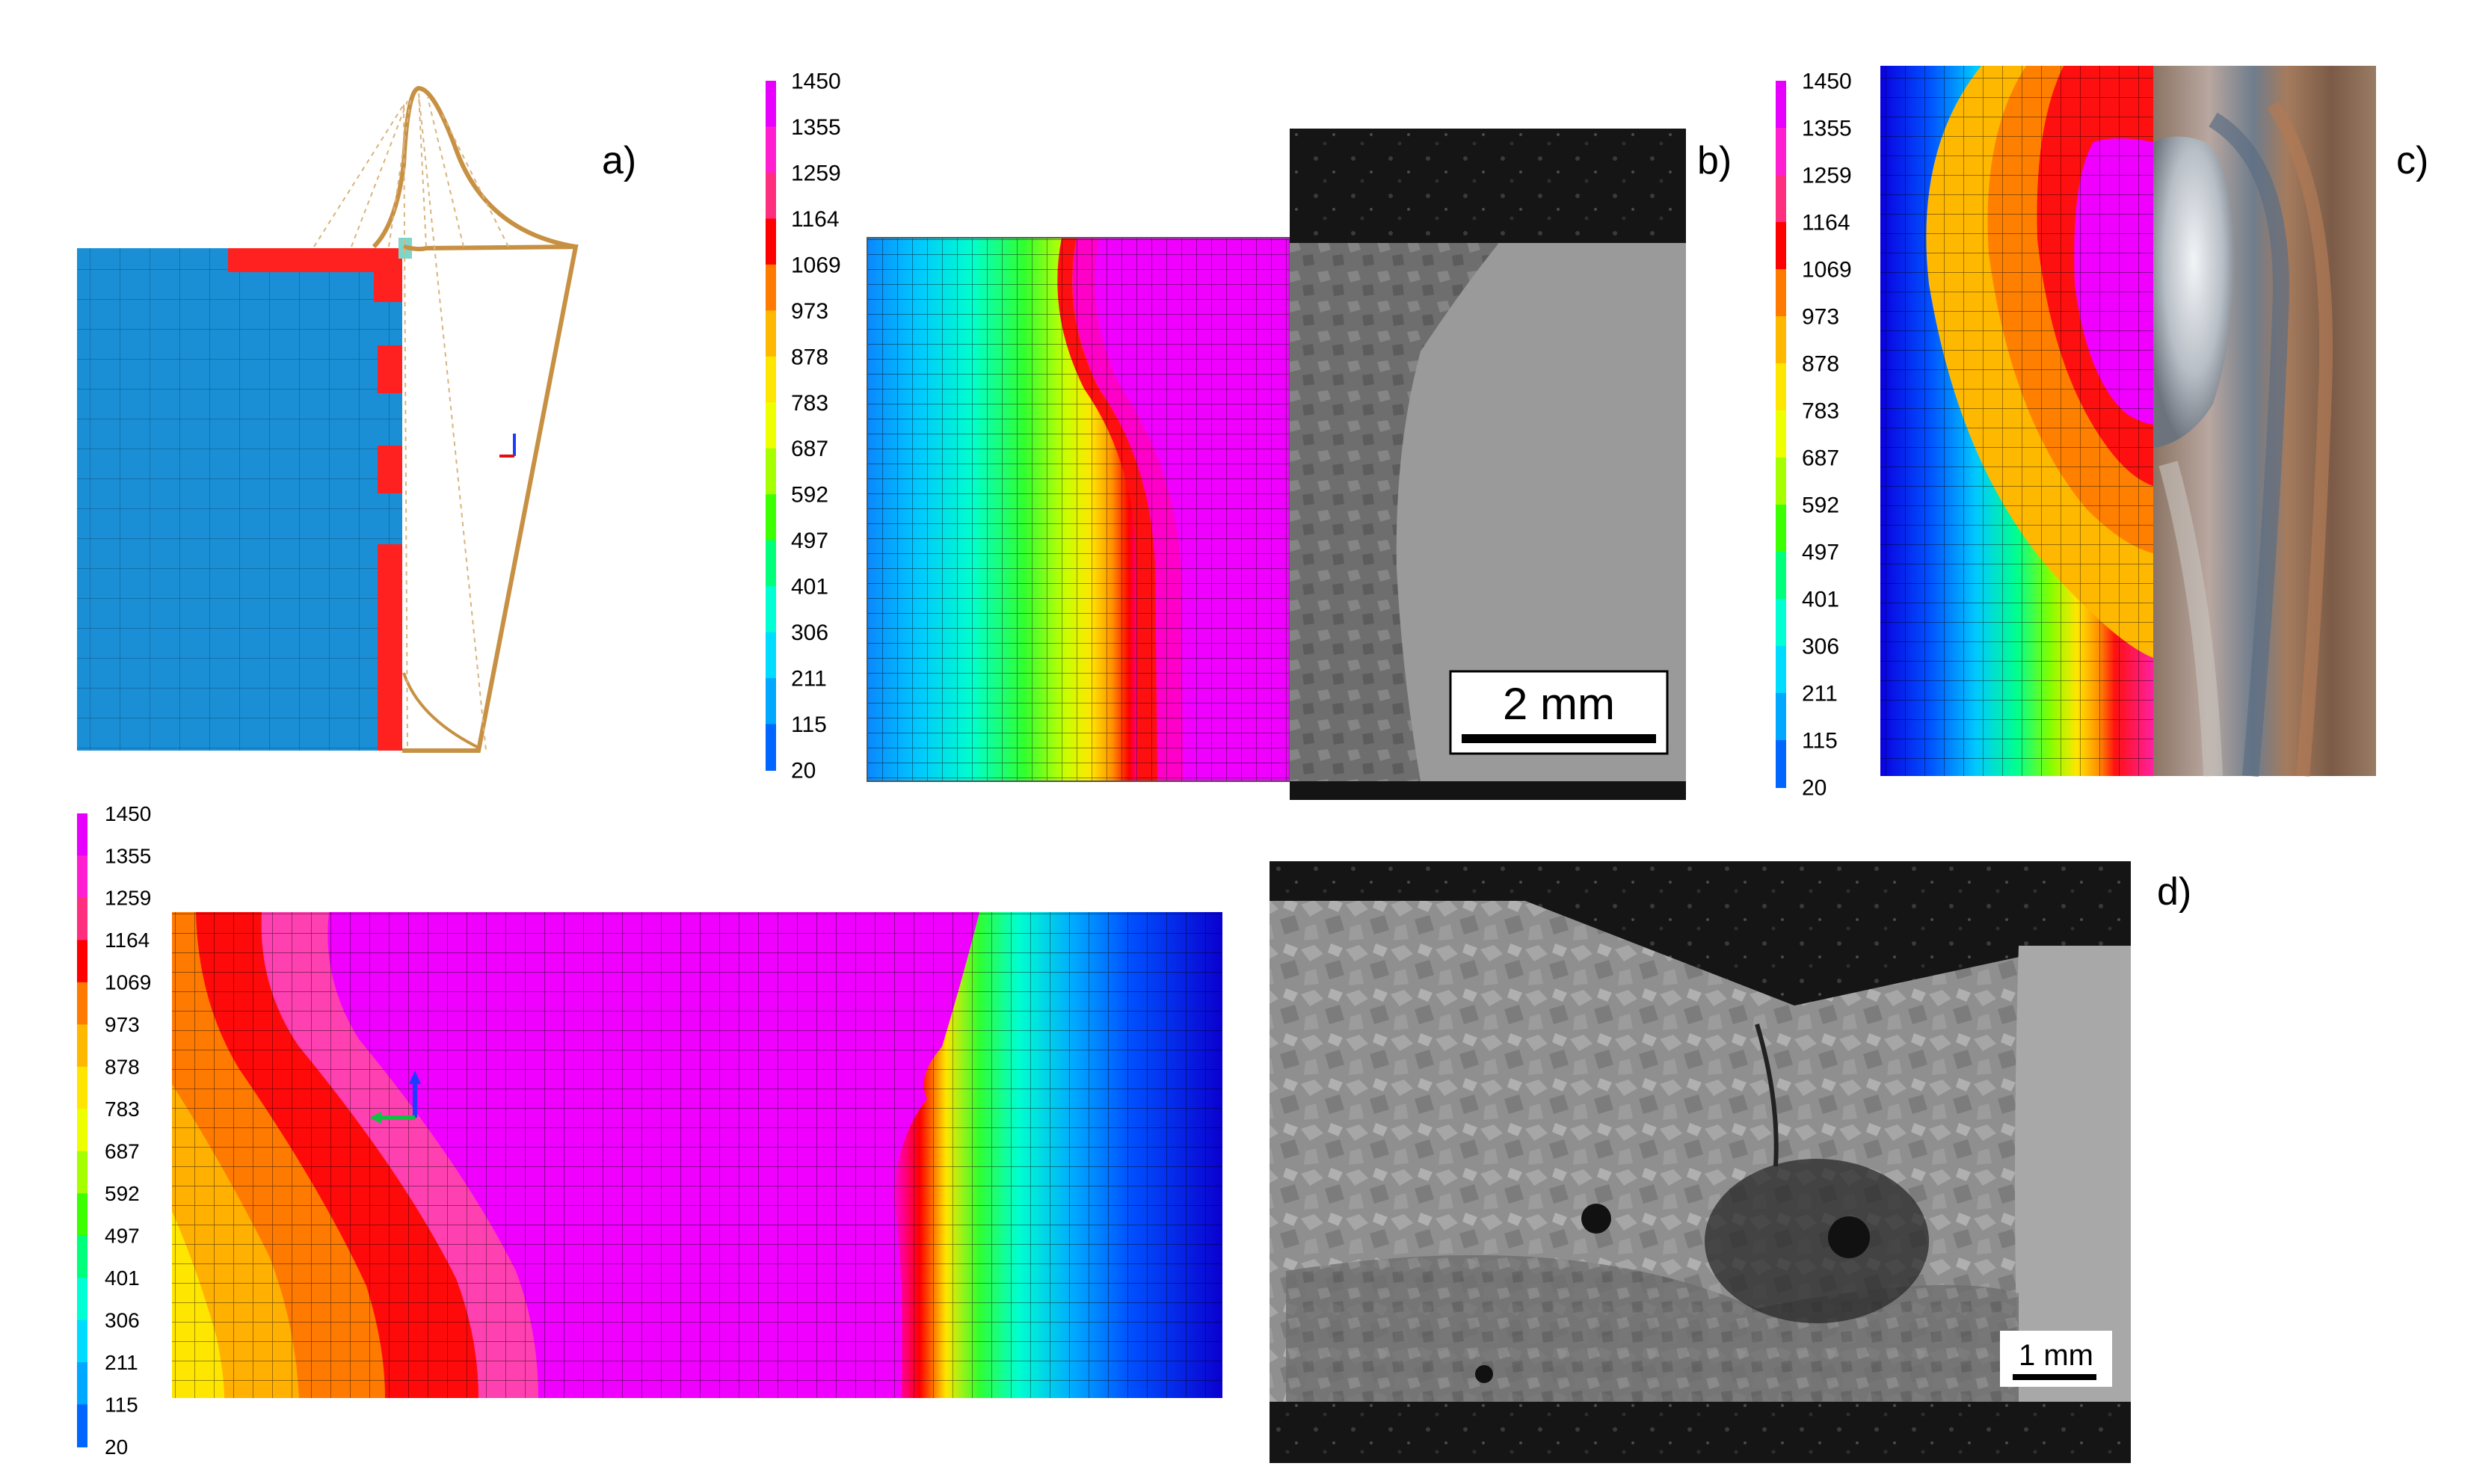 The width and height of the screenshot is (2468, 1484). I want to click on svg-text: 2 mm, so click(1559, 704).